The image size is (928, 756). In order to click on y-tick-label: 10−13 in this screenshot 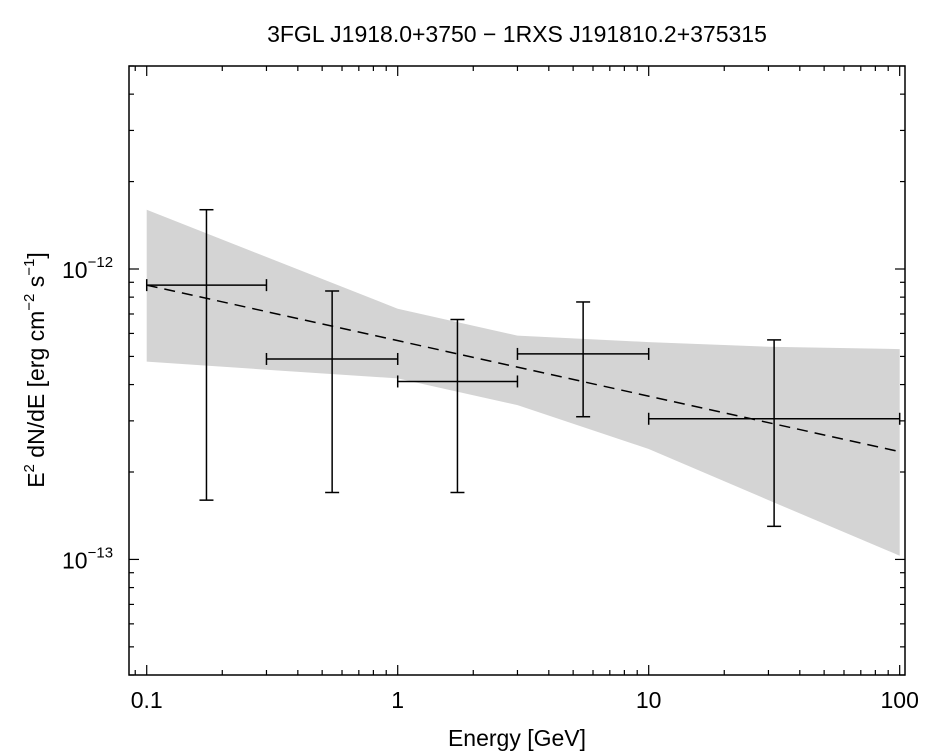, I will do `click(87, 558)`.